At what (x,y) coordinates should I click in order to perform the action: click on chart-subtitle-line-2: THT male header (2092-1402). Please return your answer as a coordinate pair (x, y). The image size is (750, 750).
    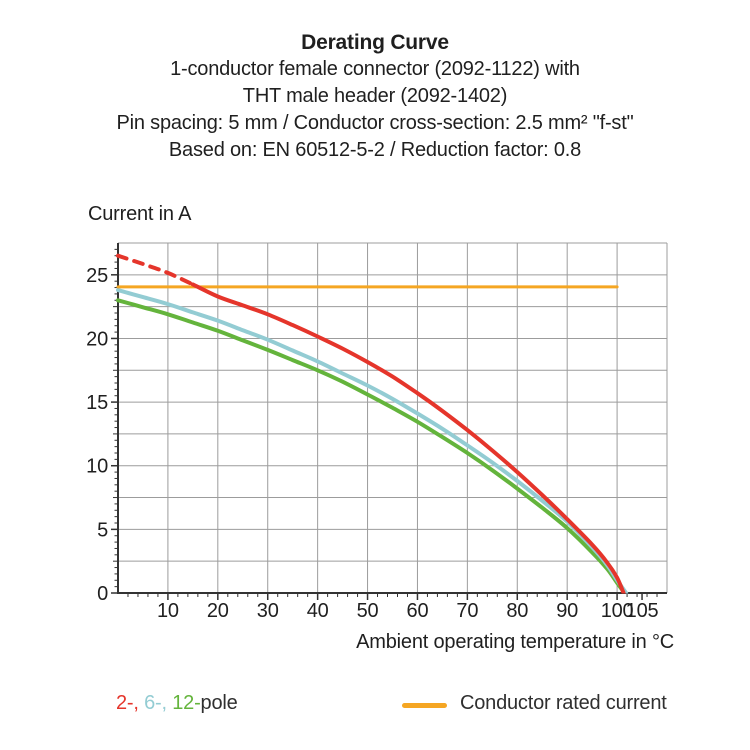
    Looking at the image, I should click on (375, 96).